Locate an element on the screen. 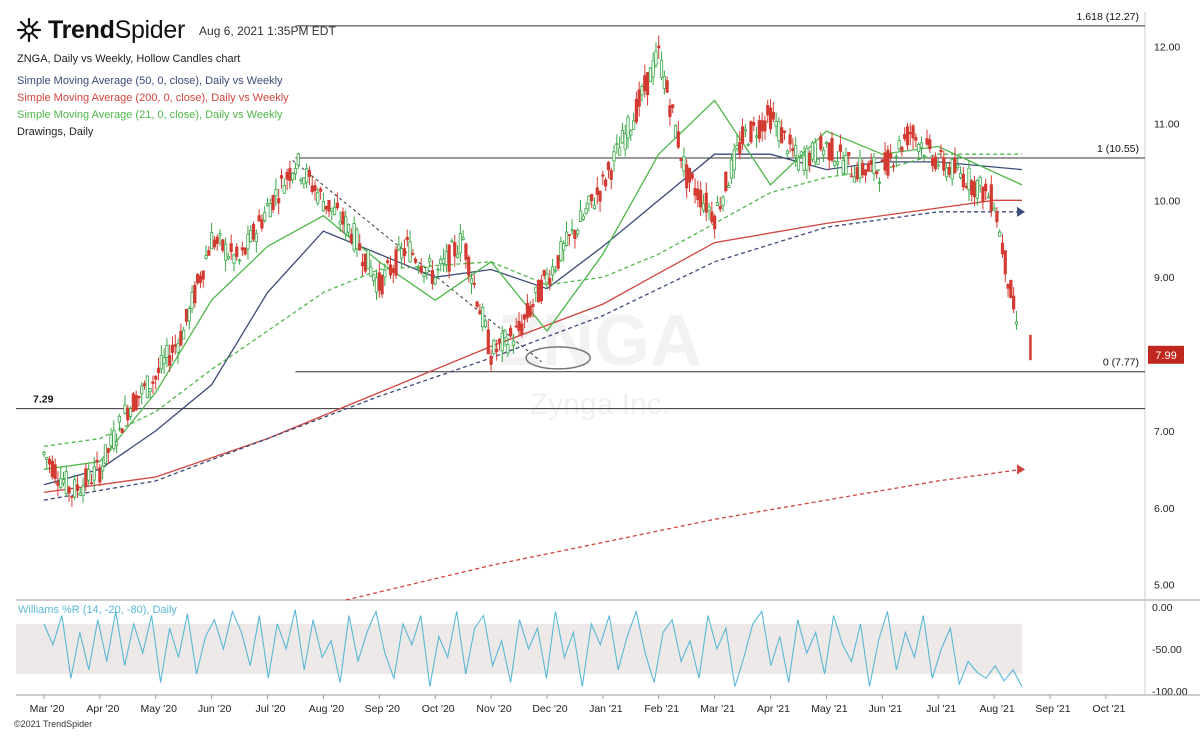  trendspider-logo-icon is located at coordinates (29, 30).